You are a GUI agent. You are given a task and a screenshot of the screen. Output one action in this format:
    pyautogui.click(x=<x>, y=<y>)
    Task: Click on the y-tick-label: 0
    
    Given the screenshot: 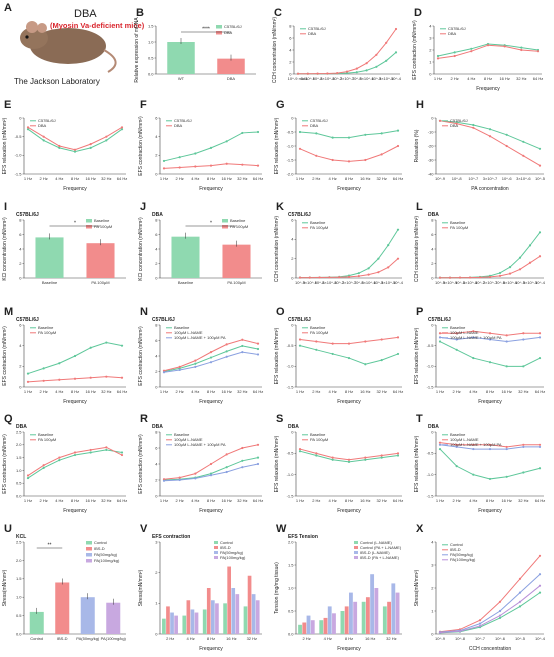 What is the action you would take?
    pyautogui.click(x=292, y=431)
    